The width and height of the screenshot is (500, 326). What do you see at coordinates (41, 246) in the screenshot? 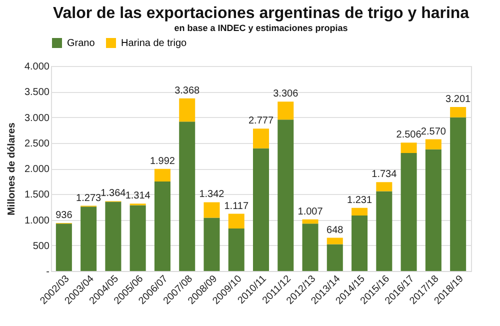
I see `y-tick-label: 500` at bounding box center [41, 246].